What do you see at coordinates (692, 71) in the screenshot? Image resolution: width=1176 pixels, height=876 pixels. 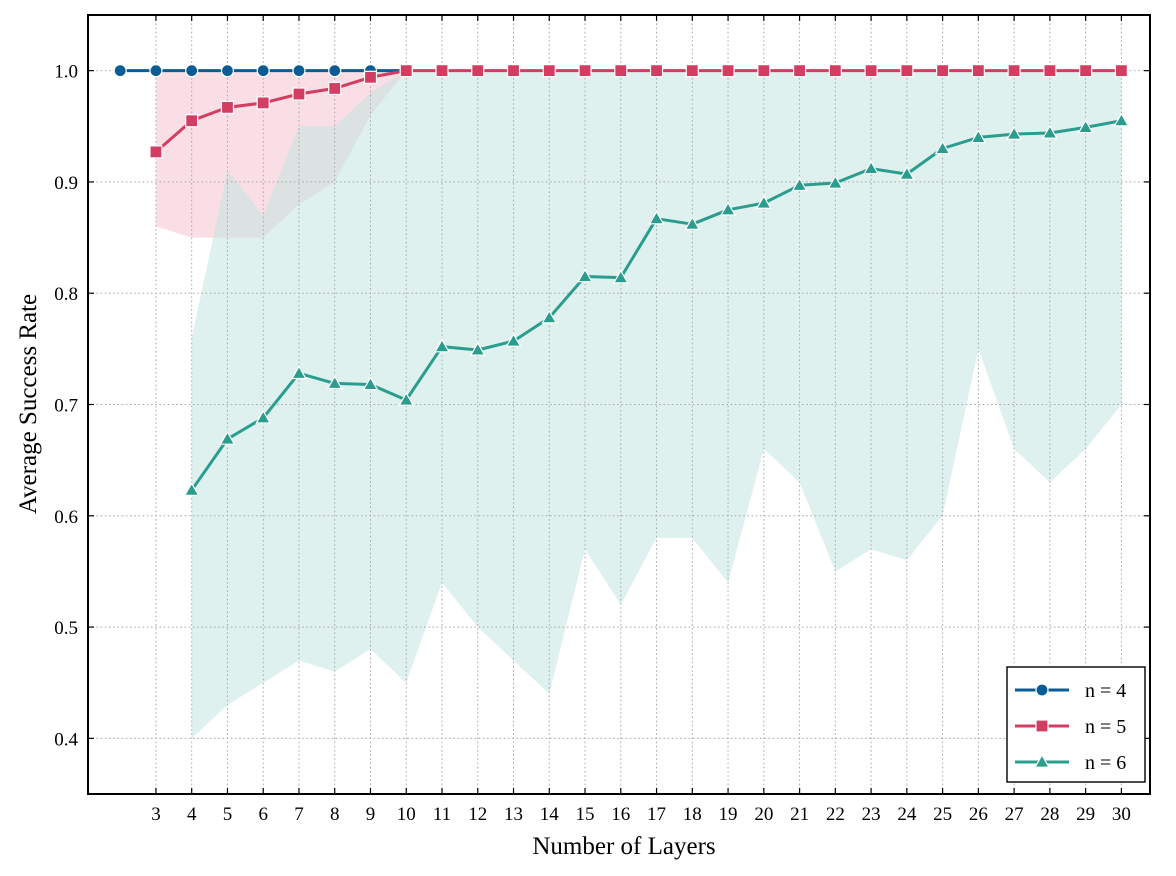 I see `point-series-2-x18` at bounding box center [692, 71].